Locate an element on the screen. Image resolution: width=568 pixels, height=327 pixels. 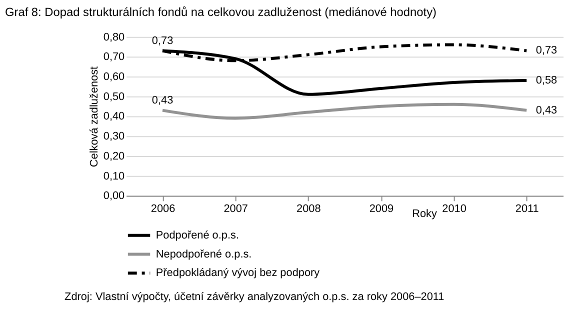
y-tick-label: 0,20 is located at coordinates (114, 156).